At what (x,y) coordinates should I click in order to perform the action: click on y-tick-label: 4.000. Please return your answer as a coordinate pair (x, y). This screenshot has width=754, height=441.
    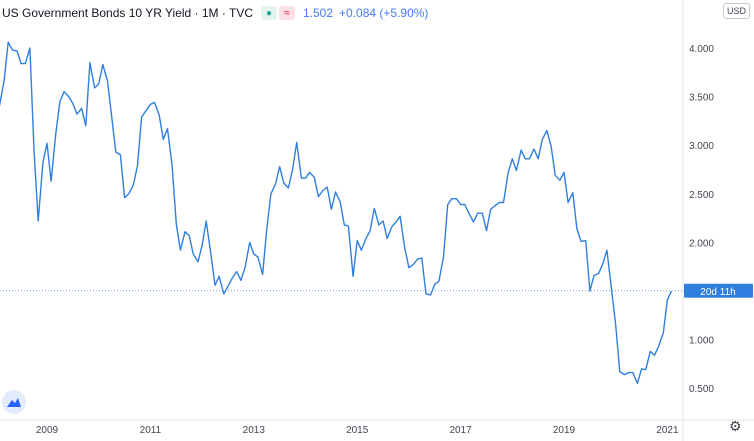
    Looking at the image, I should click on (701, 49).